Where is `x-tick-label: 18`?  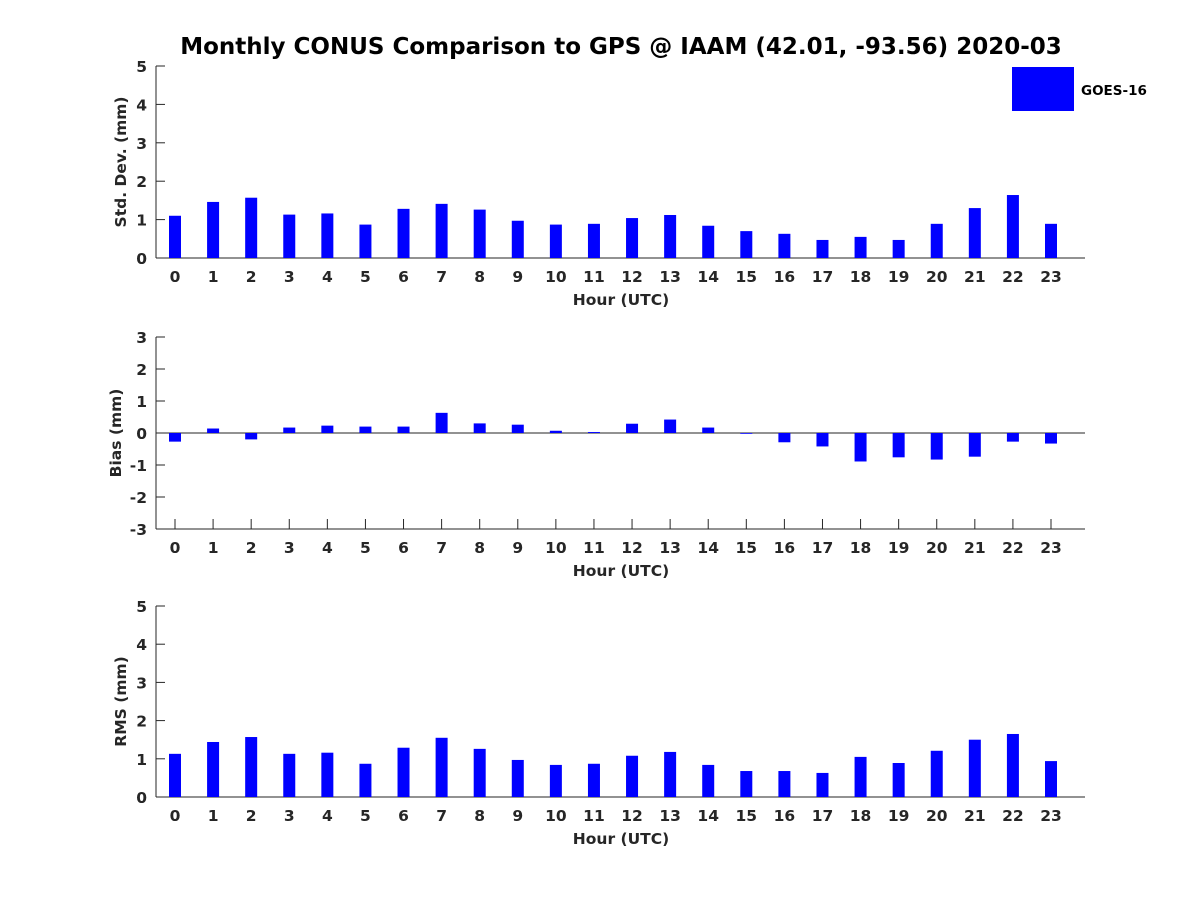 x-tick-label: 18 is located at coordinates (861, 548).